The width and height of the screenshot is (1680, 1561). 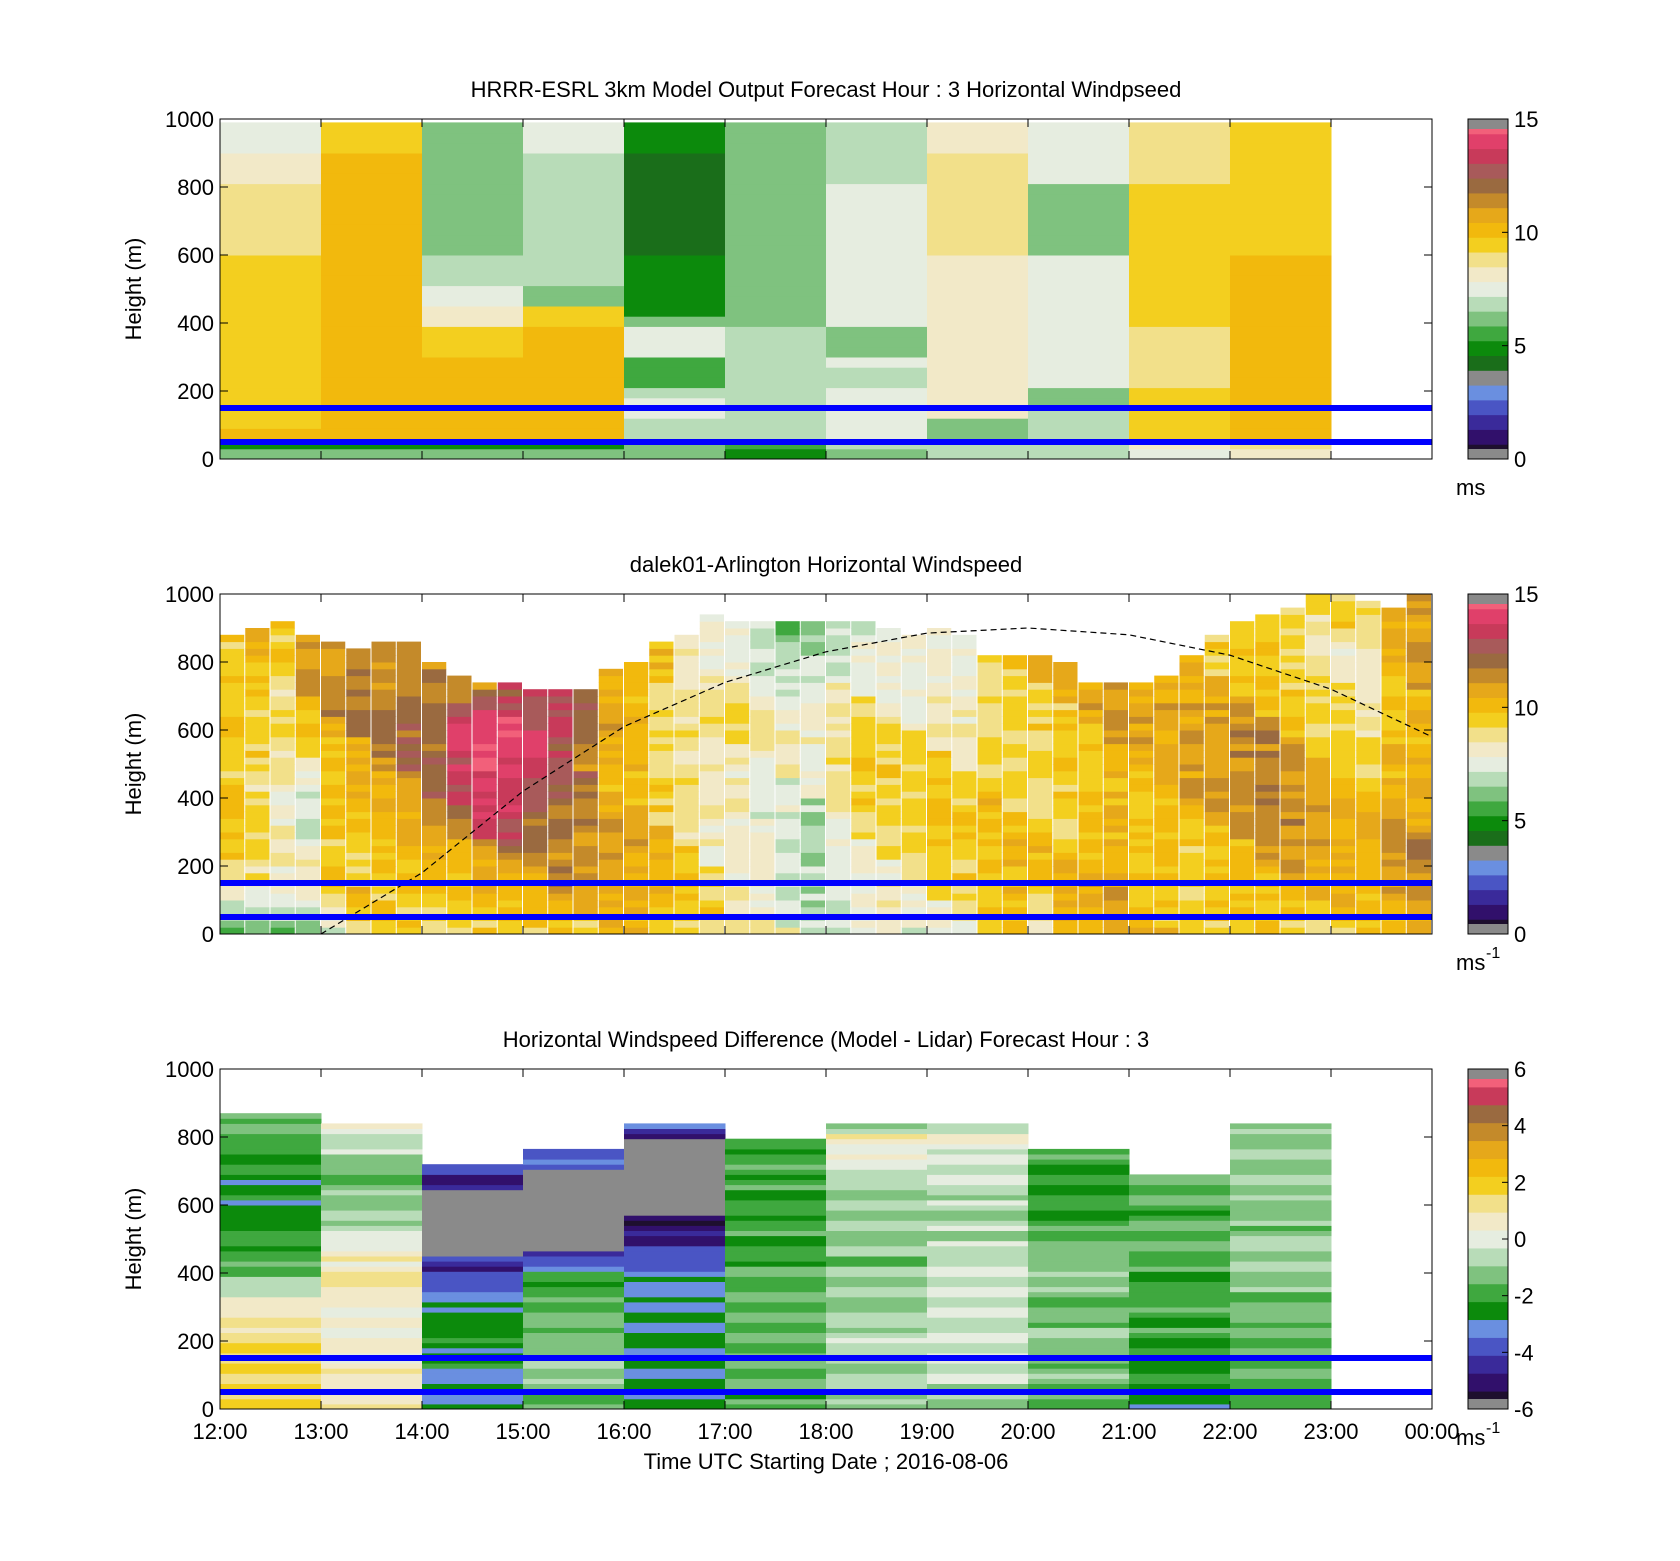 I want to click on colorbar-tick-label: 5, so click(x=1520, y=821).